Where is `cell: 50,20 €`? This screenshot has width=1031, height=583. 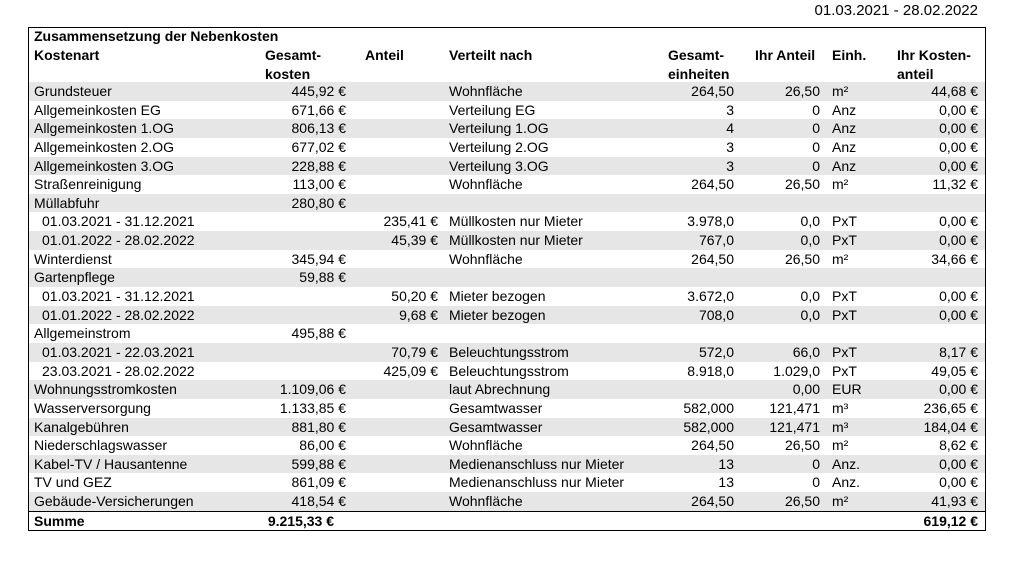
cell: 50,20 € is located at coordinates (414, 296).